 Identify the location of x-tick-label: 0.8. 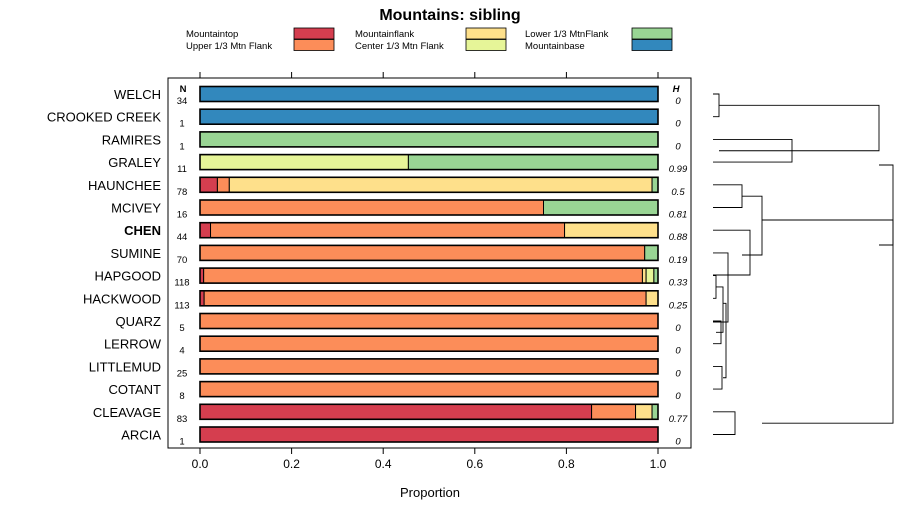
(566, 464).